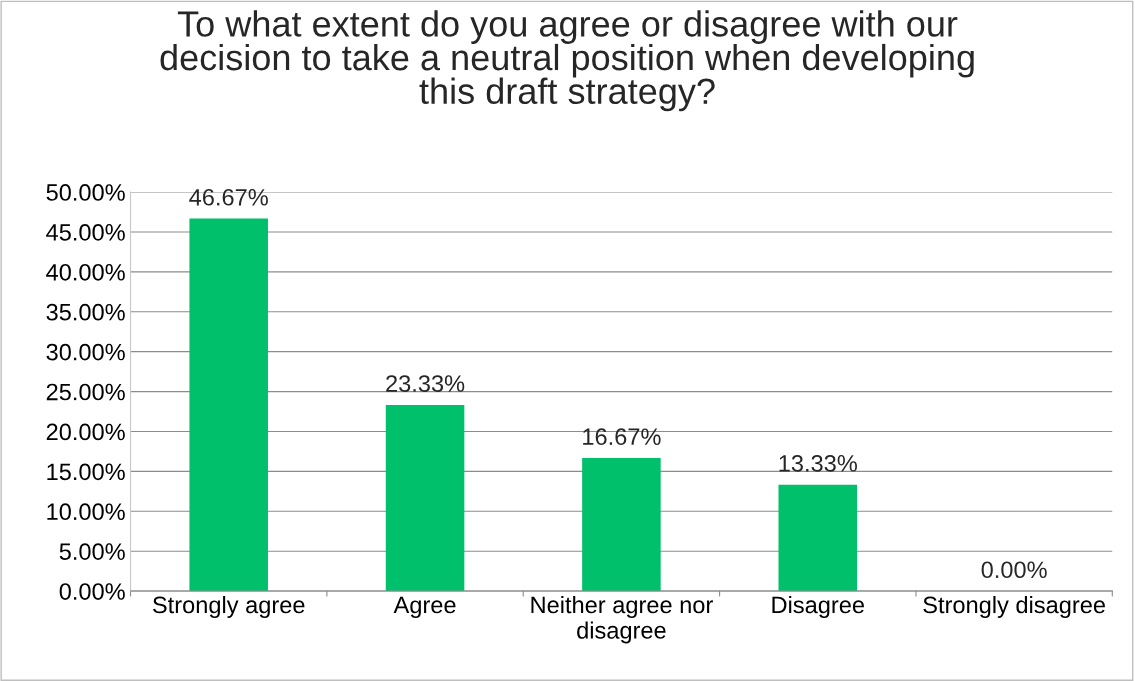 The height and width of the screenshot is (681, 1135). I want to click on y-tick-label: 40.00%, so click(85, 272).